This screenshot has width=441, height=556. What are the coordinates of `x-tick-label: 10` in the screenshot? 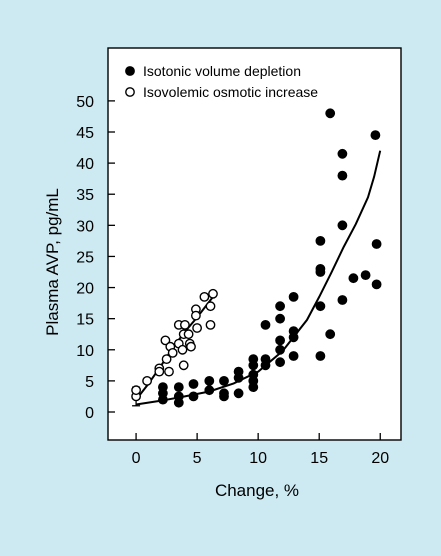 It's located at (258, 458).